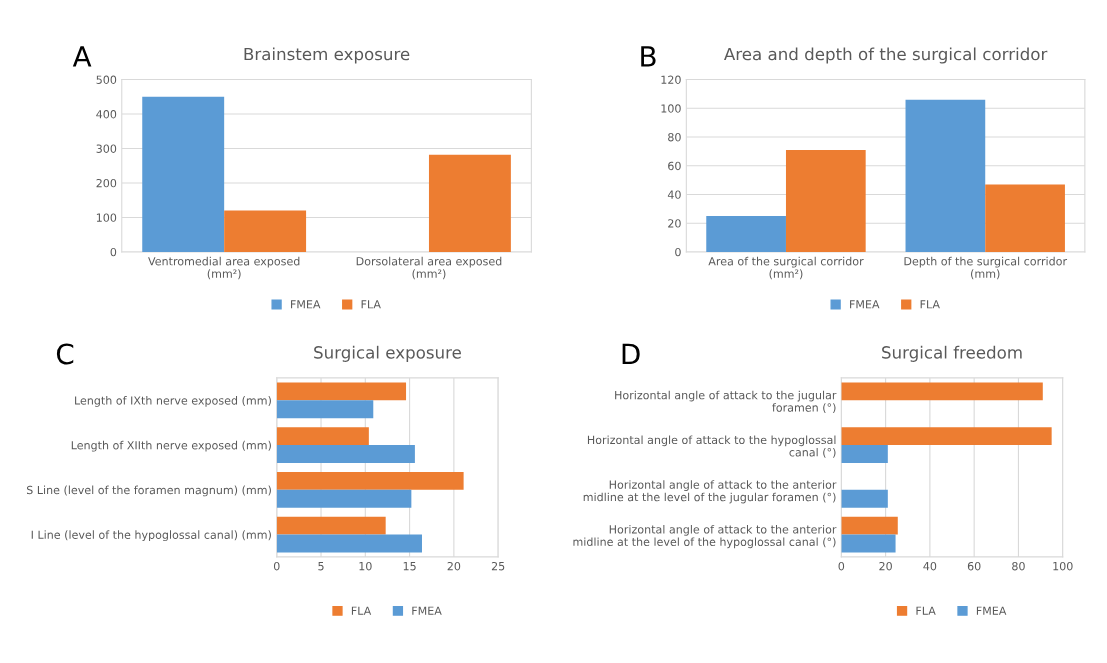  What do you see at coordinates (498, 566) in the screenshot?
I see `x-tick-label: 25` at bounding box center [498, 566].